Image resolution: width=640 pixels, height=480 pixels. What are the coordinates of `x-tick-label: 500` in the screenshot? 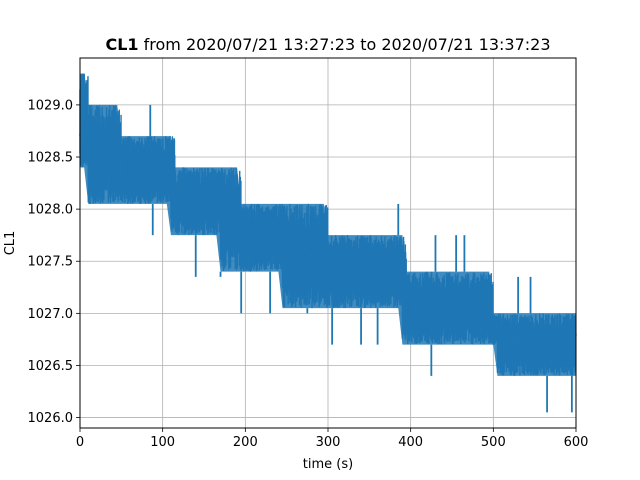 It's located at (493, 442).